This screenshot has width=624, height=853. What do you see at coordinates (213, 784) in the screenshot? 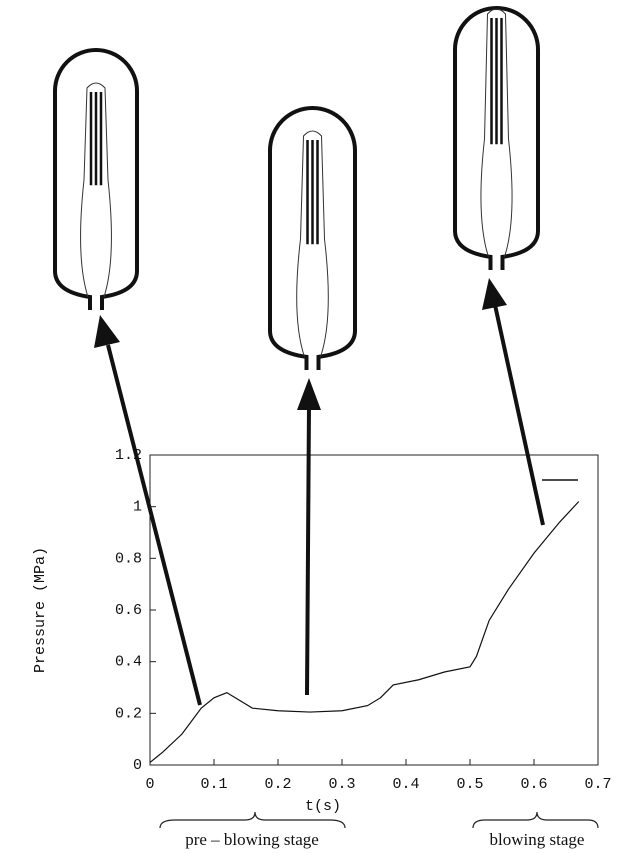
I see `x-tick-label: 0.1` at bounding box center [213, 784].